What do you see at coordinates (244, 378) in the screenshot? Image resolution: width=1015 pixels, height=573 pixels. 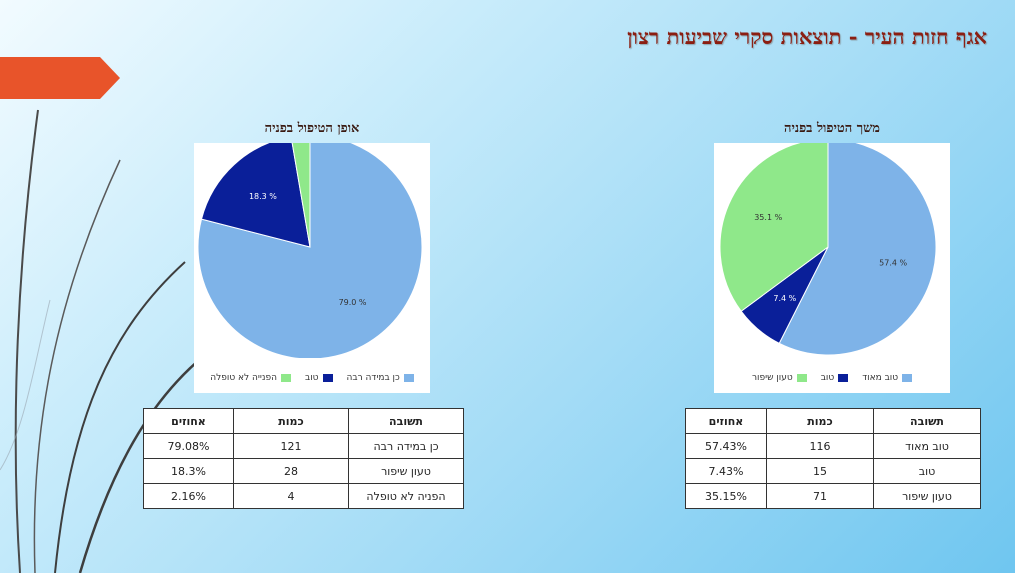 I see `legend-label: הפנייה לא טופלה` at bounding box center [244, 378].